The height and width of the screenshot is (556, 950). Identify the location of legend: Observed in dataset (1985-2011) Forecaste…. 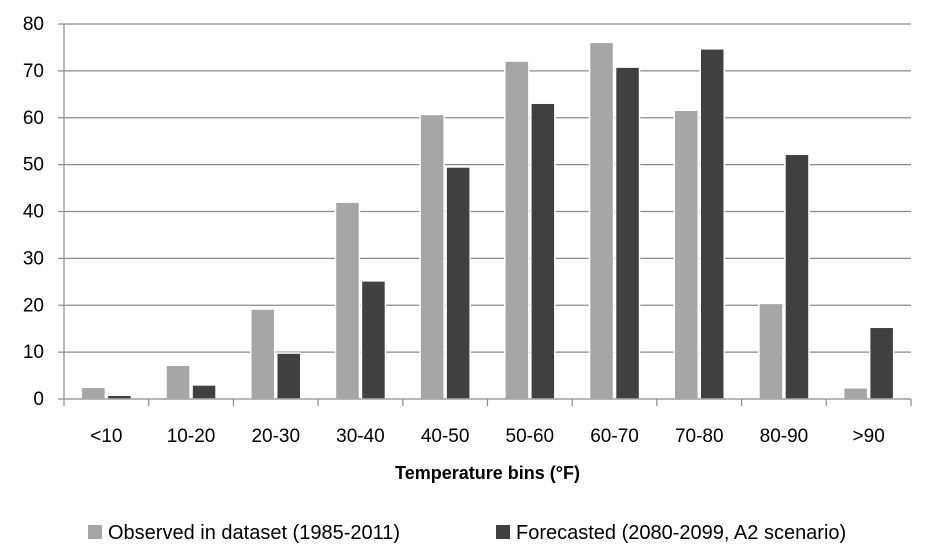
(467, 533).